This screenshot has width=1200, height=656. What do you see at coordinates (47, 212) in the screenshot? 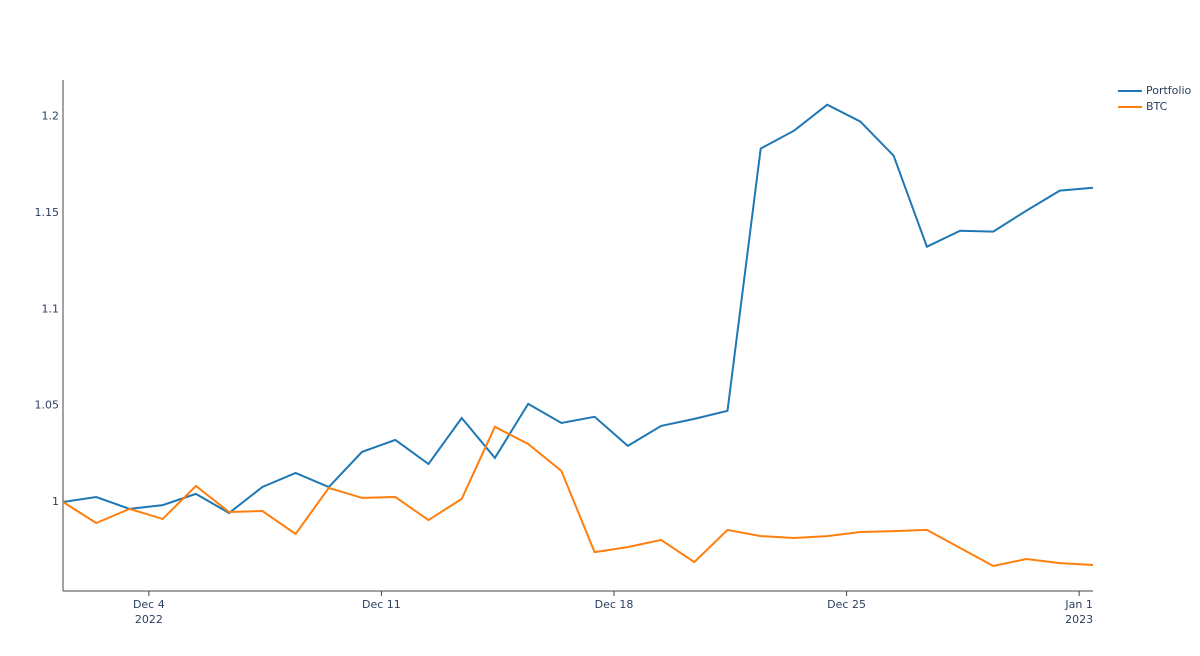
I see `y-tick-label: 1.15` at bounding box center [47, 212].